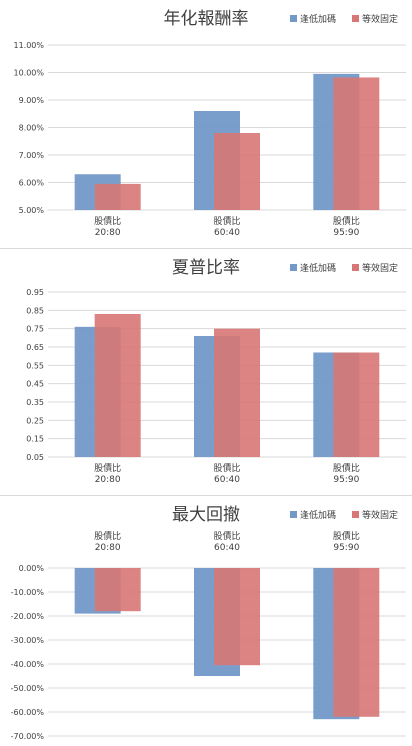 The height and width of the screenshot is (746, 412). What do you see at coordinates (35, 329) in the screenshot?
I see `y-tick-label: 0.75` at bounding box center [35, 329].